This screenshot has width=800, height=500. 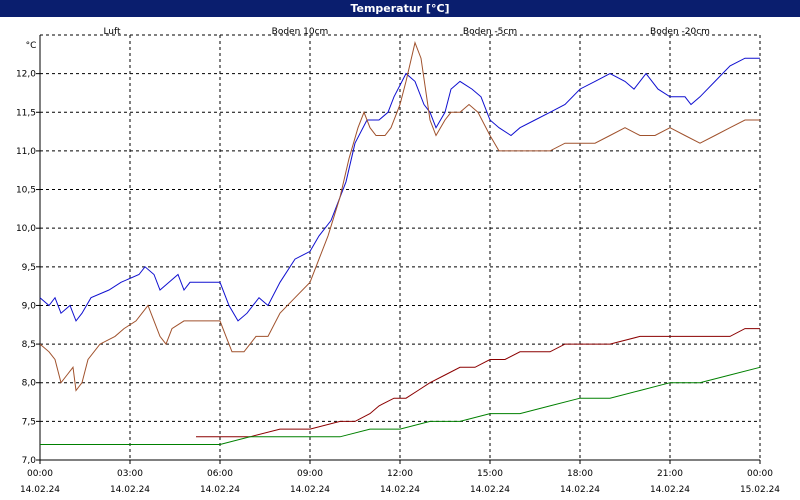 I want to click on x-tick-time-label: 06:00, so click(x=220, y=474).